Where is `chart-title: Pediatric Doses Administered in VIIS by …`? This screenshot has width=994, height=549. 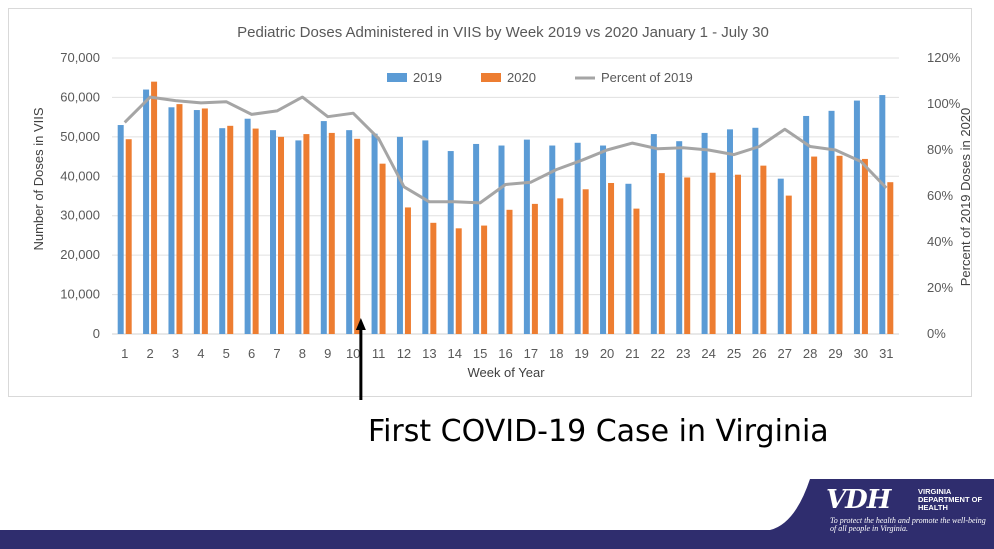 chart-title: Pediatric Doses Administered in VIIS by … is located at coordinates (503, 32).